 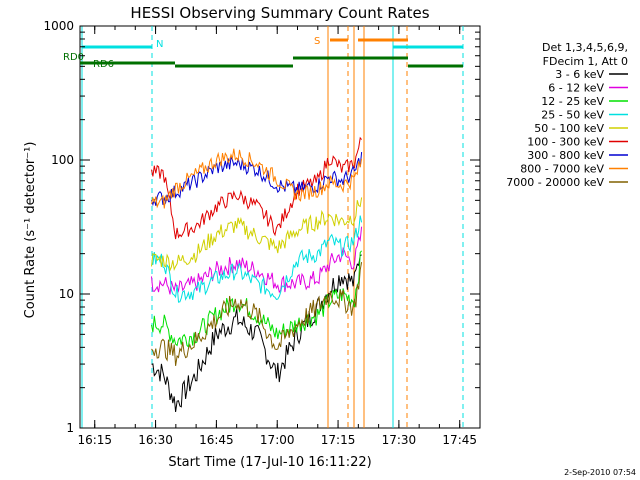 I want to click on x-tick-label: 17:00, so click(x=277, y=440).